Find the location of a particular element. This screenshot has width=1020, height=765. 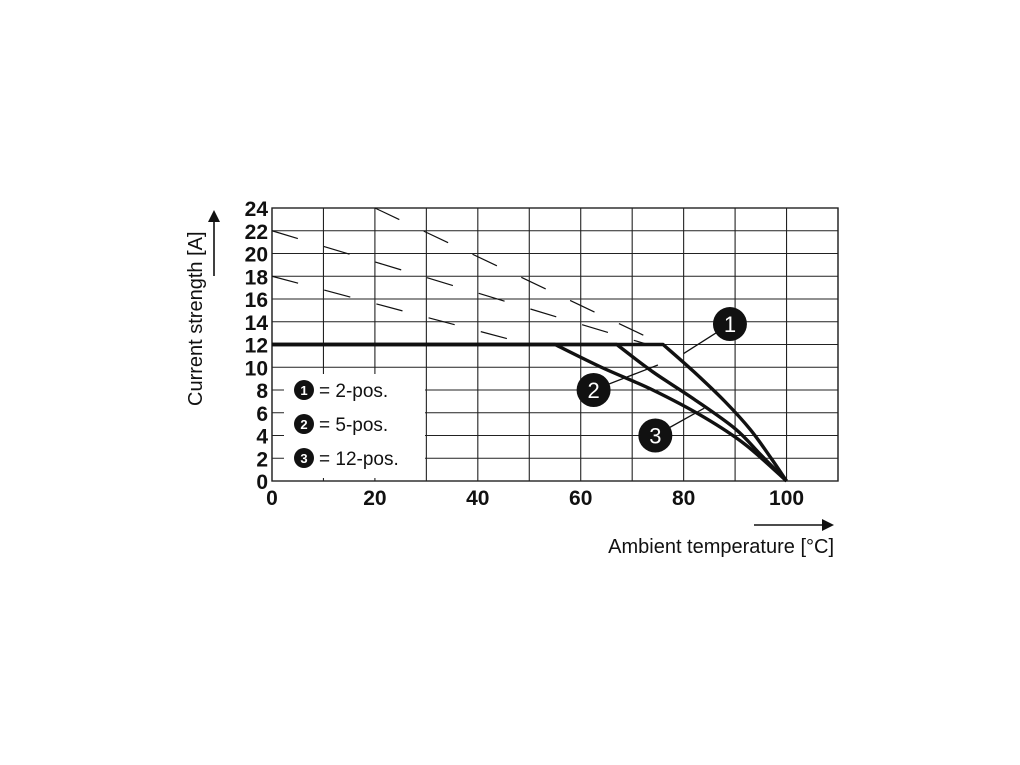

y-tick-label: 16 is located at coordinates (256, 300).